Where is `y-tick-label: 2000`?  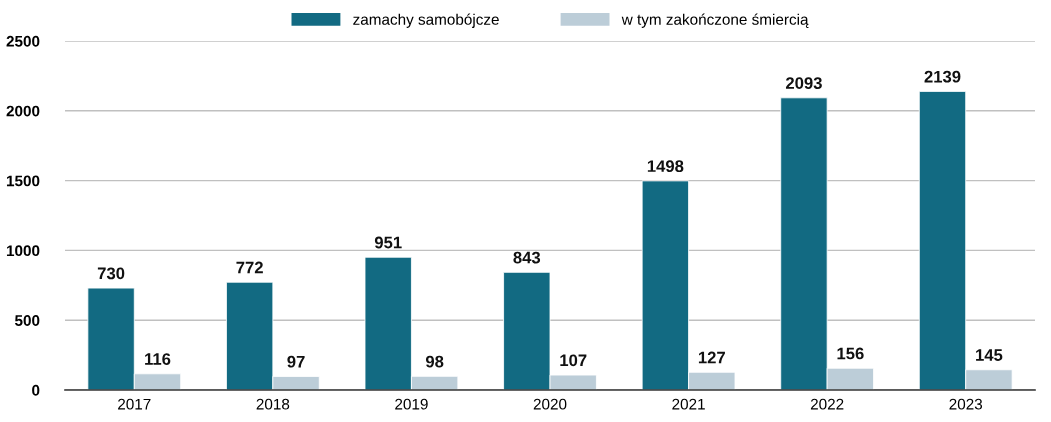 y-tick-label: 2000 is located at coordinates (23, 111).